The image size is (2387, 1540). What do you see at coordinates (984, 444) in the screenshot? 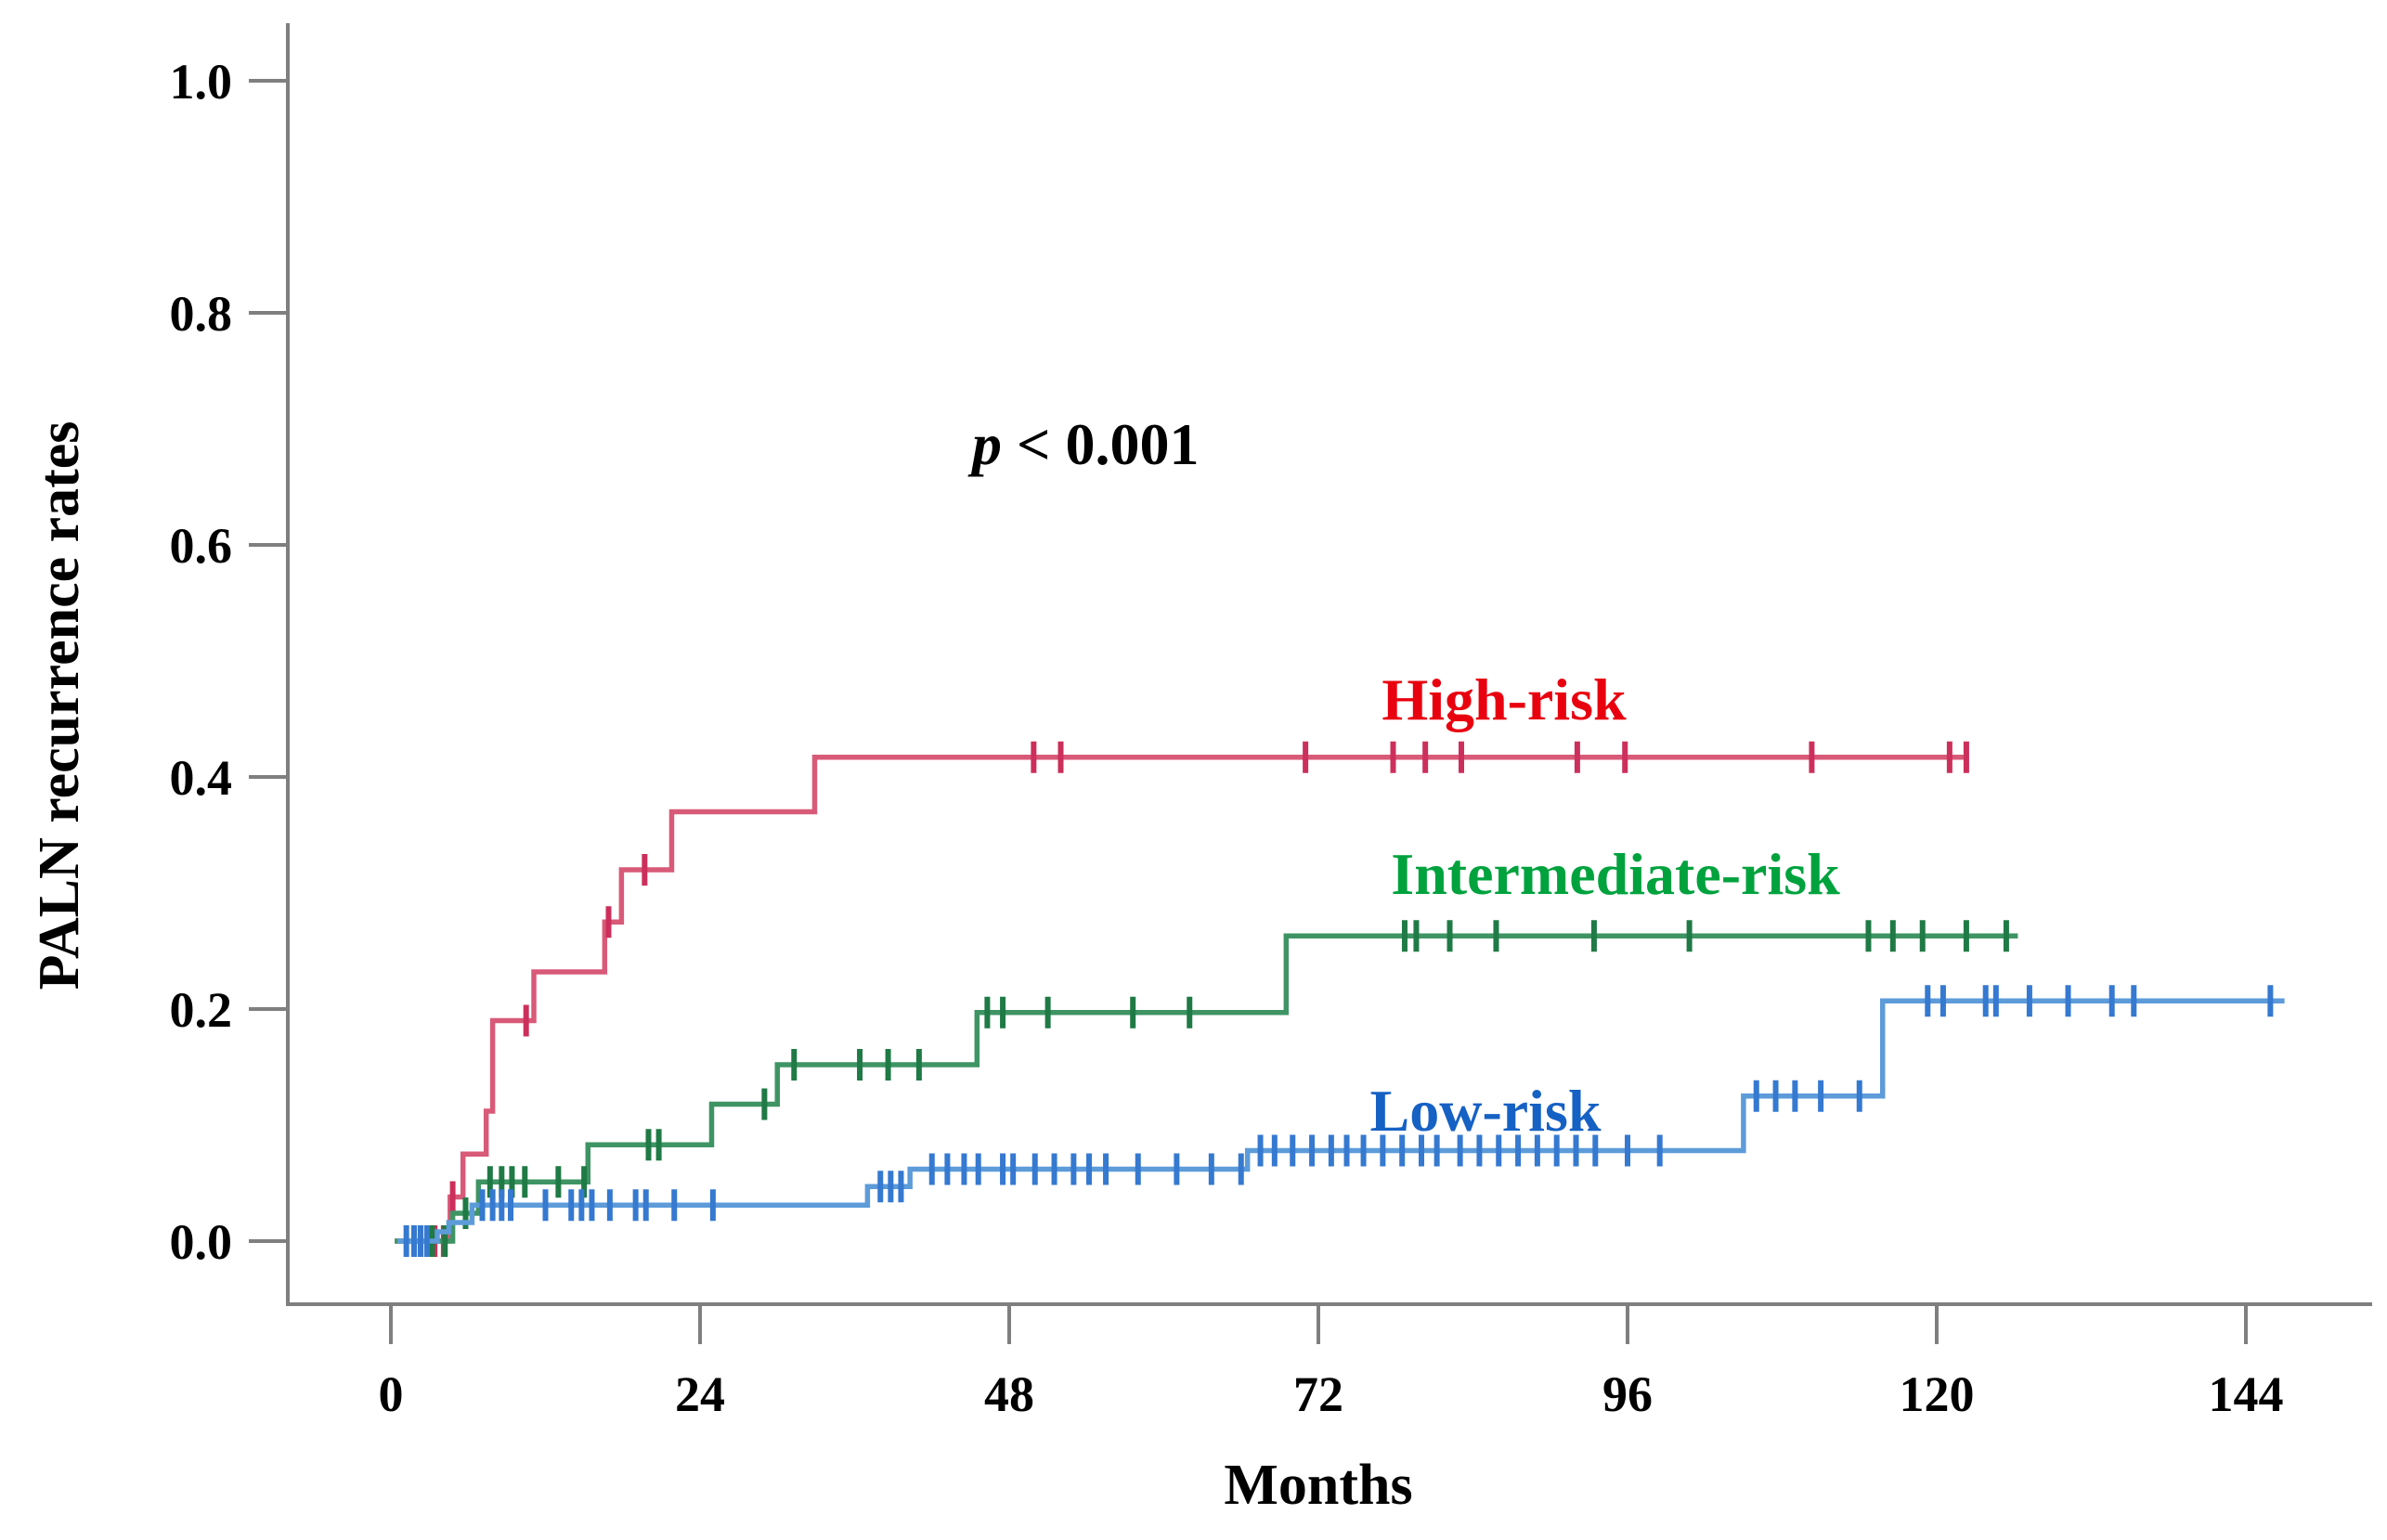
I see `p-value-symbol: p` at bounding box center [984, 444].